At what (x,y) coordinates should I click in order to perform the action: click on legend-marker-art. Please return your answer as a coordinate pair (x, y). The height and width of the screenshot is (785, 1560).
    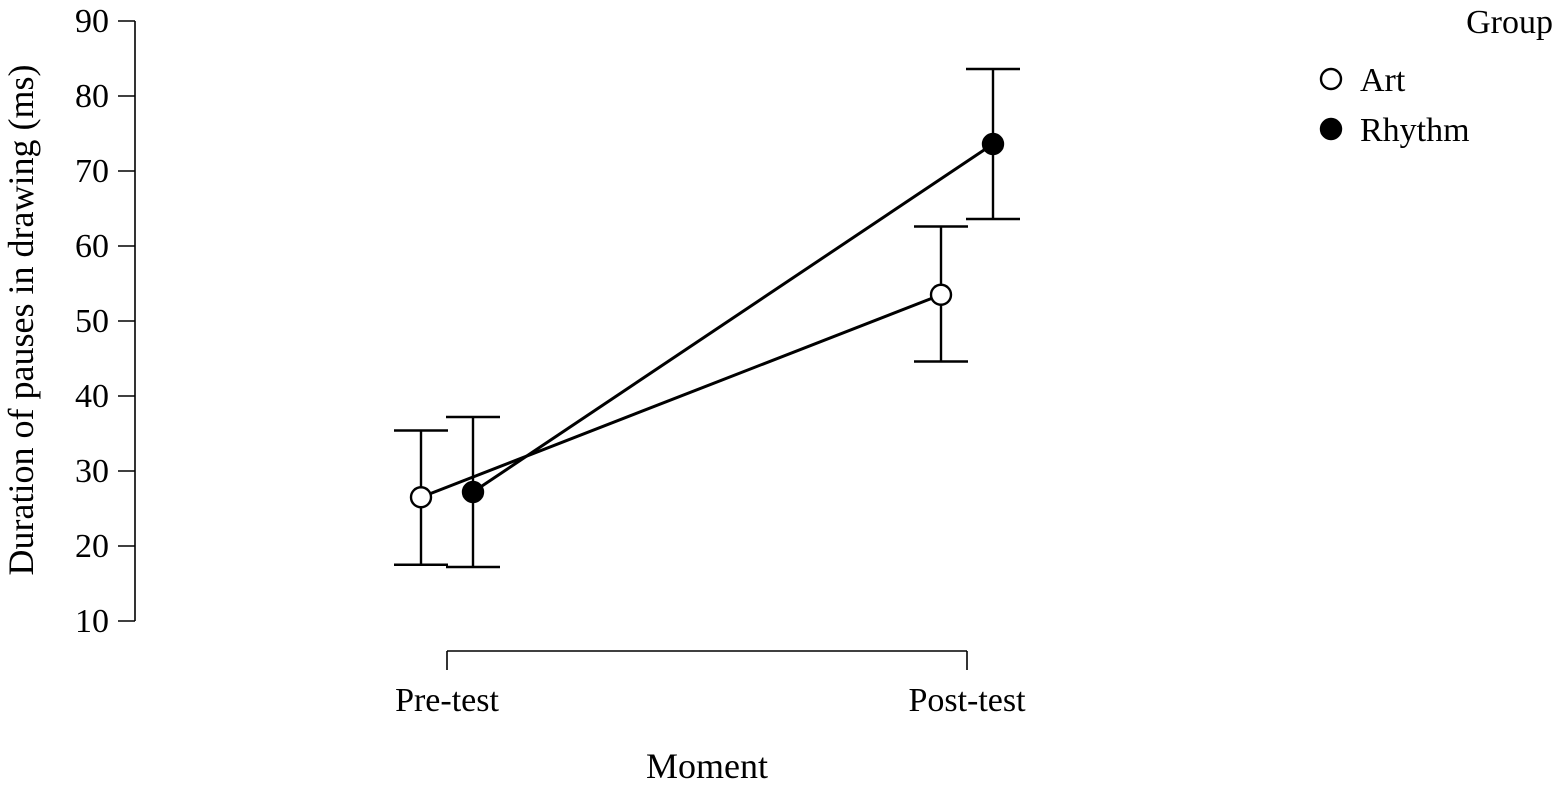
    Looking at the image, I should click on (1331, 79).